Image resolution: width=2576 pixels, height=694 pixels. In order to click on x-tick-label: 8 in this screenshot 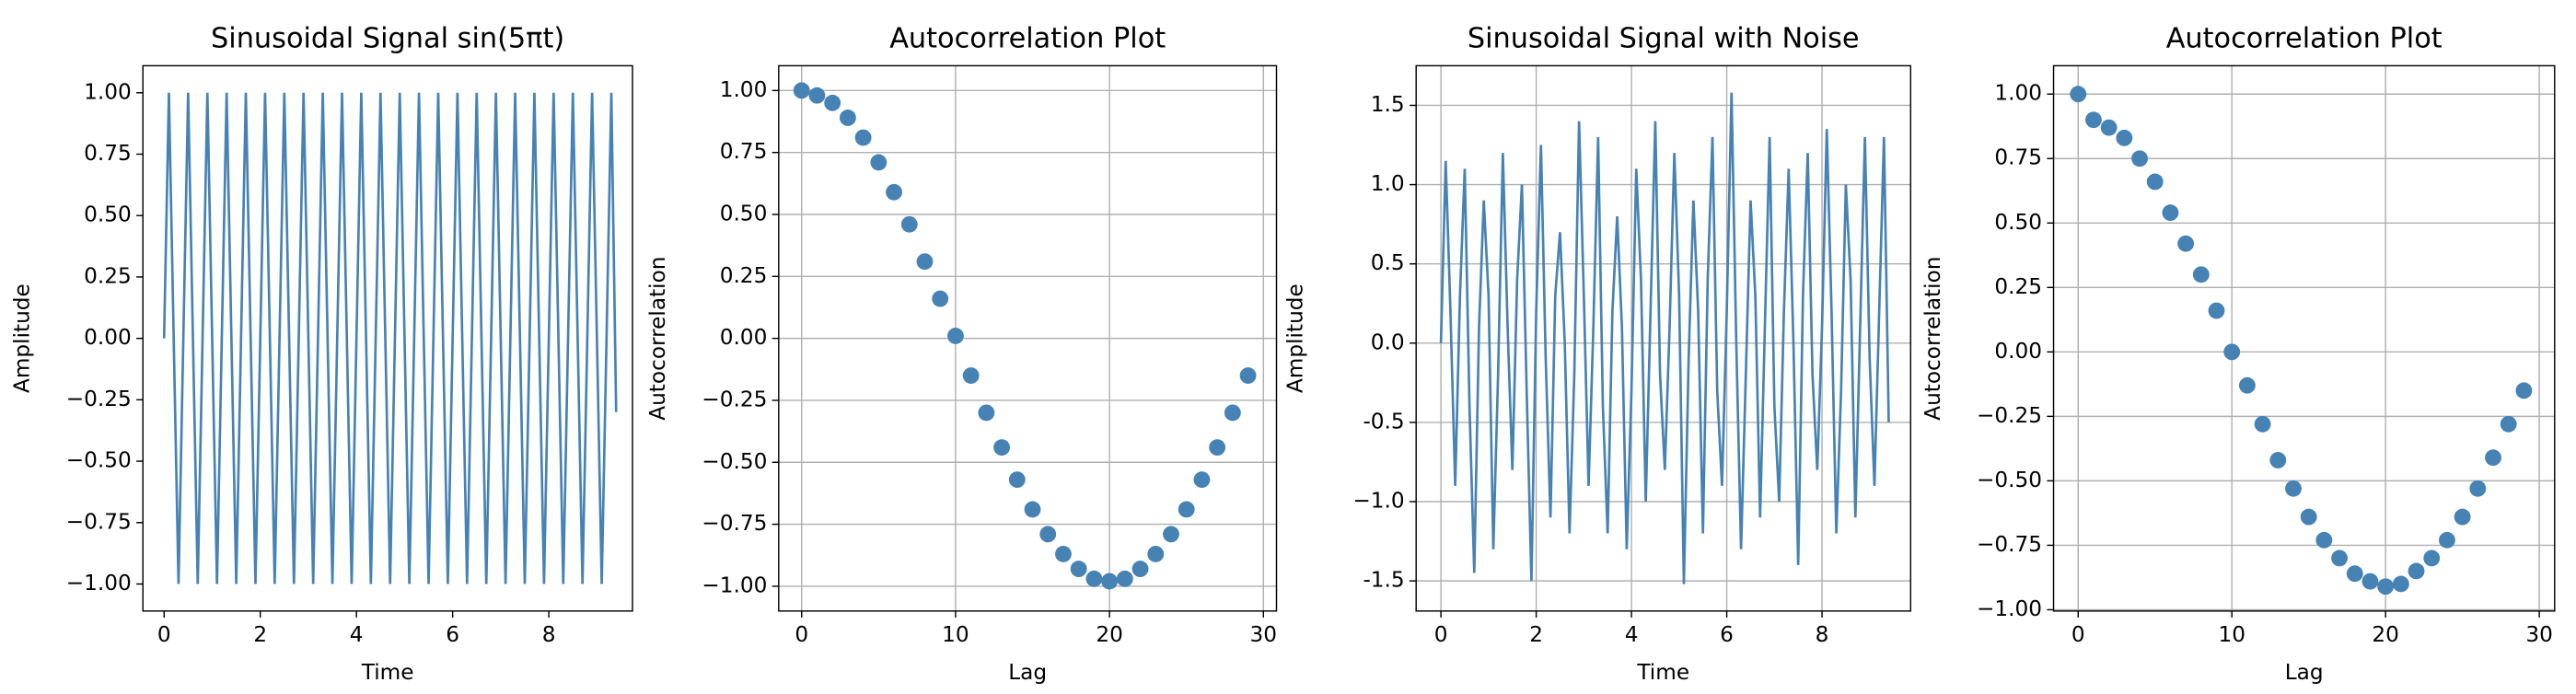, I will do `click(1822, 634)`.